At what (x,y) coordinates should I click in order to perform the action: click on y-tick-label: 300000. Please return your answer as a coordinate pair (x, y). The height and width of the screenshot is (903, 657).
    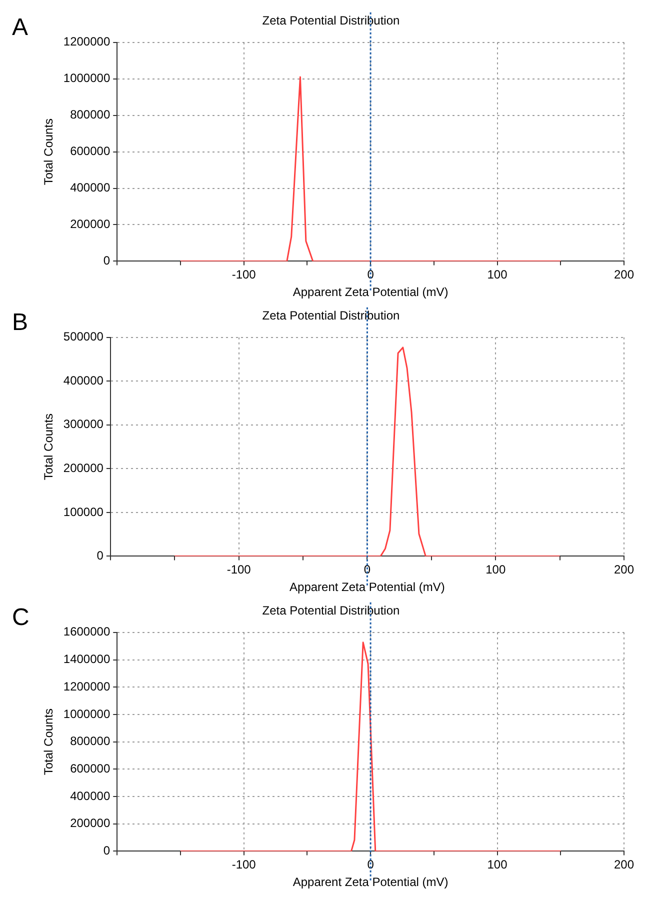
    Looking at the image, I should click on (83, 424).